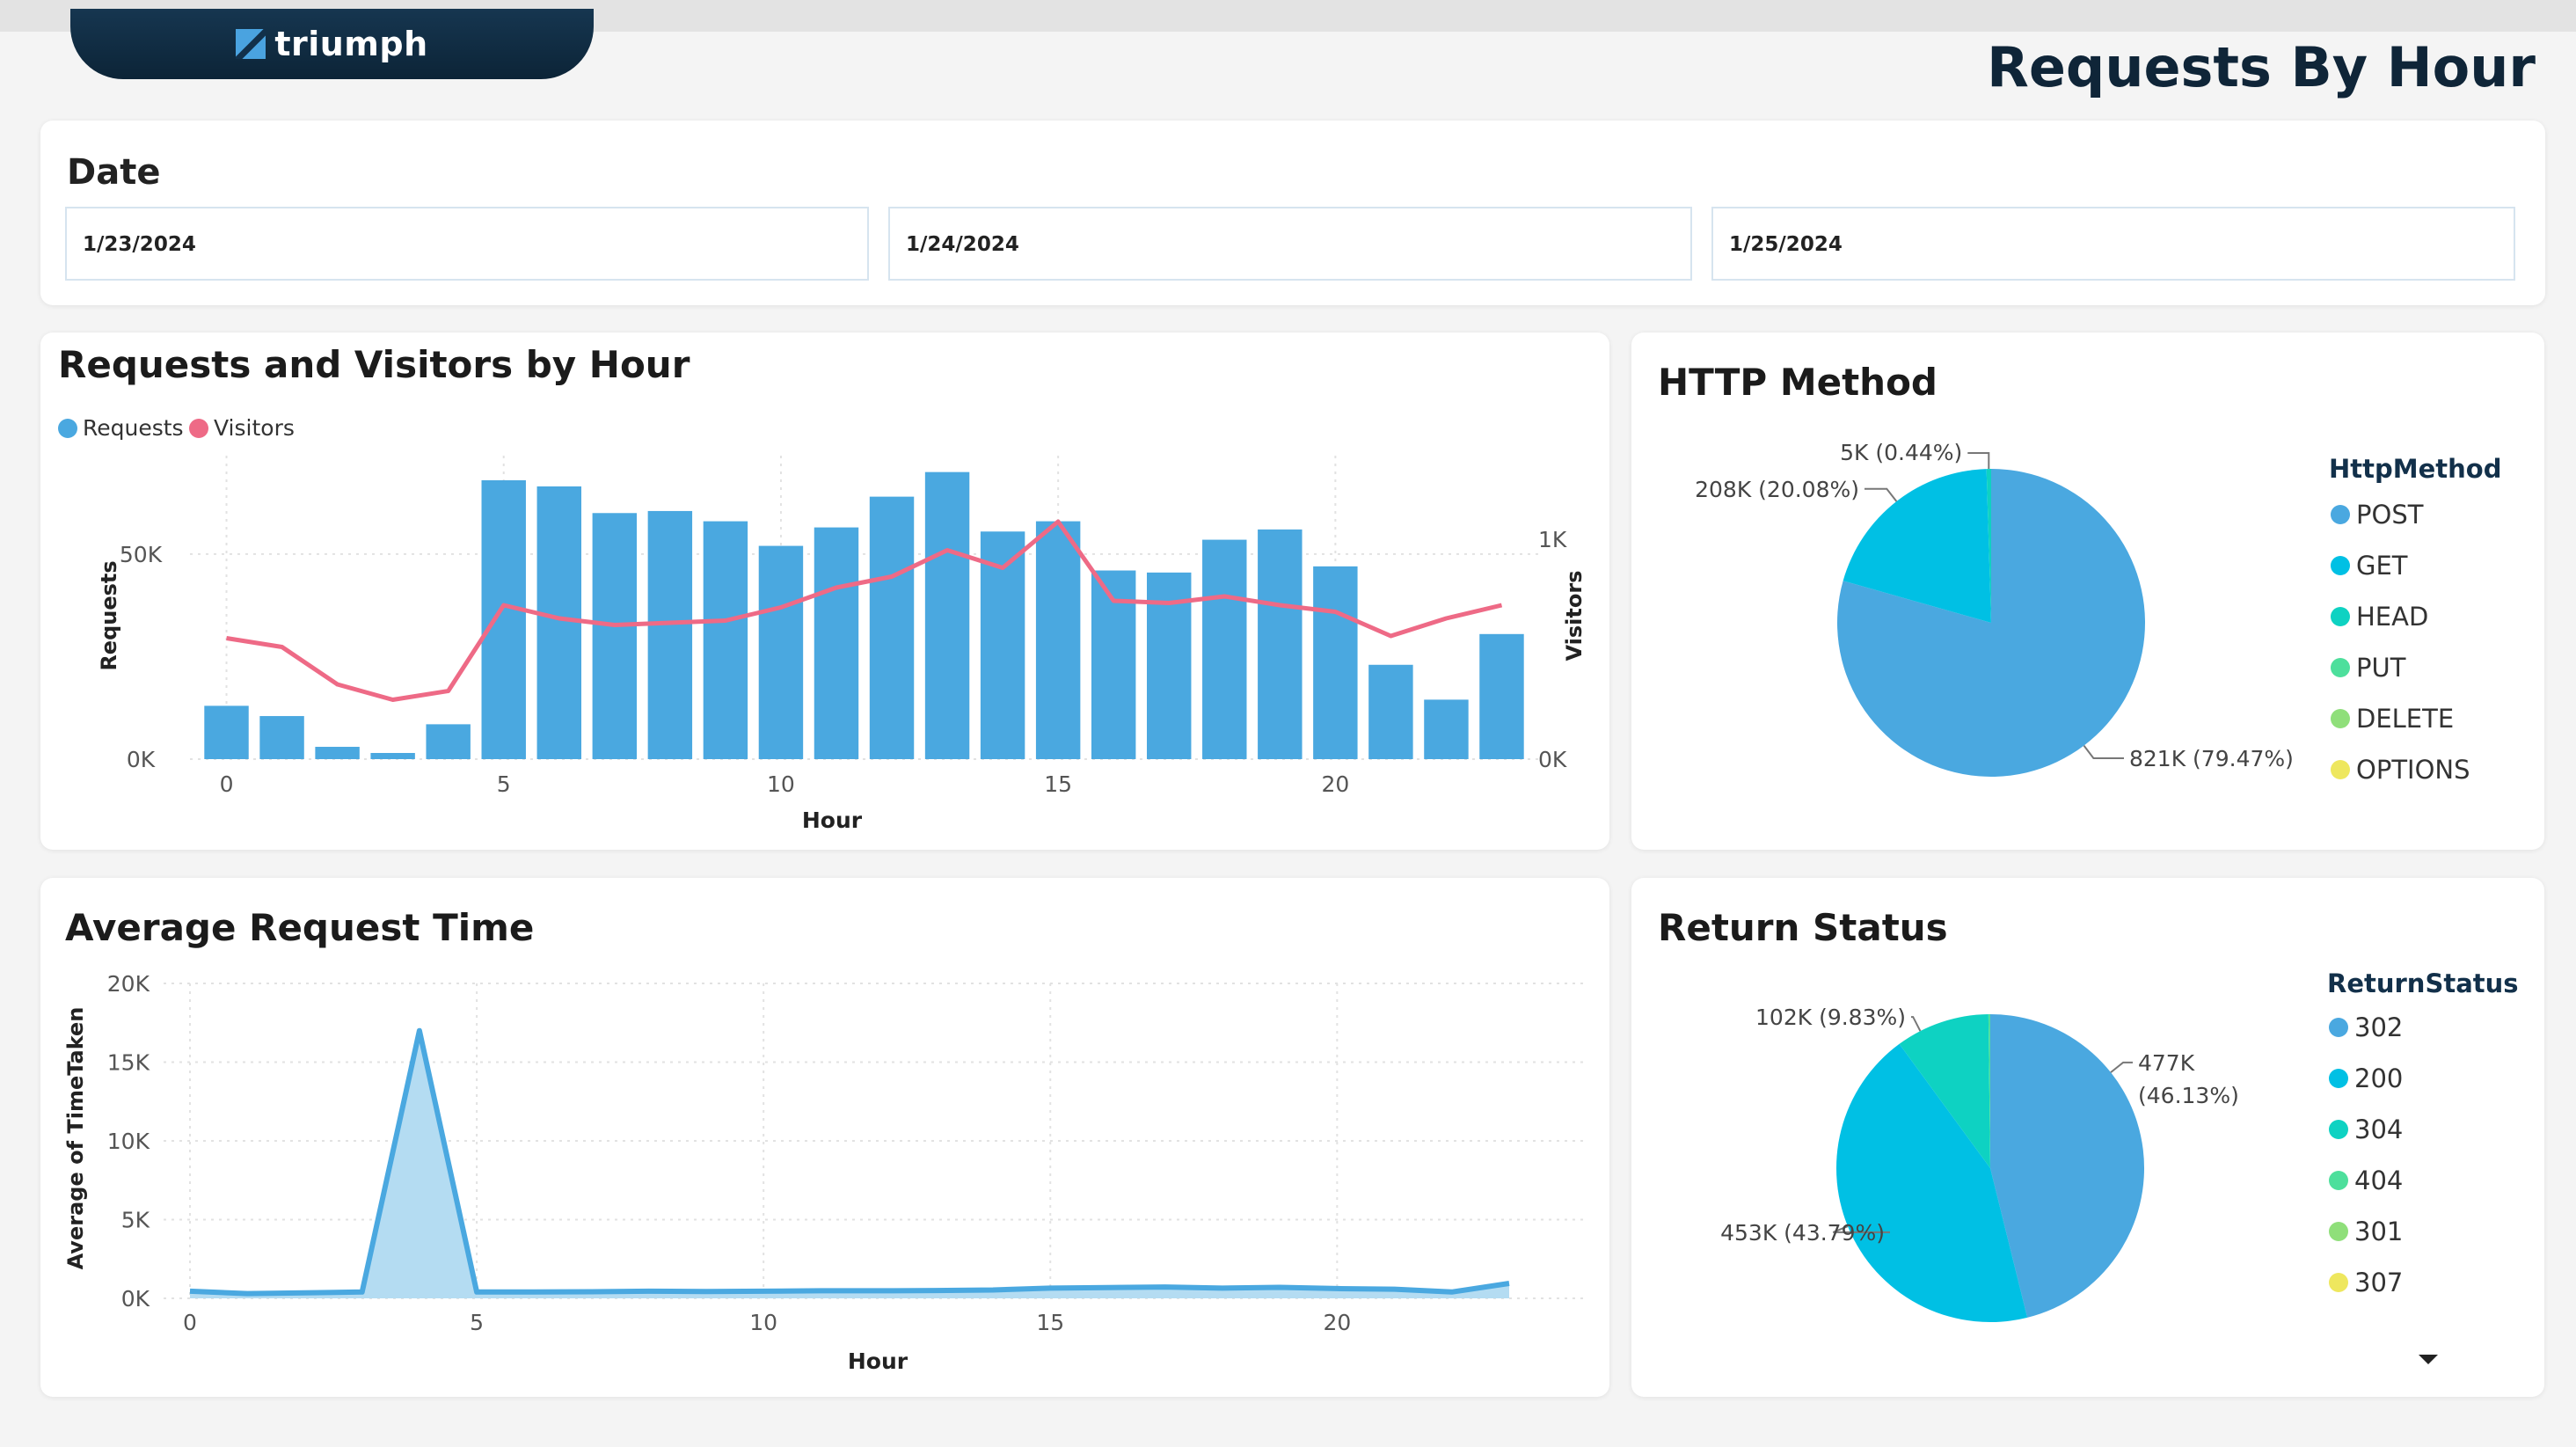 Image resolution: width=2576 pixels, height=1447 pixels. Describe the element at coordinates (128, 1063) in the screenshot. I see `y-tick-label: 15K` at that location.